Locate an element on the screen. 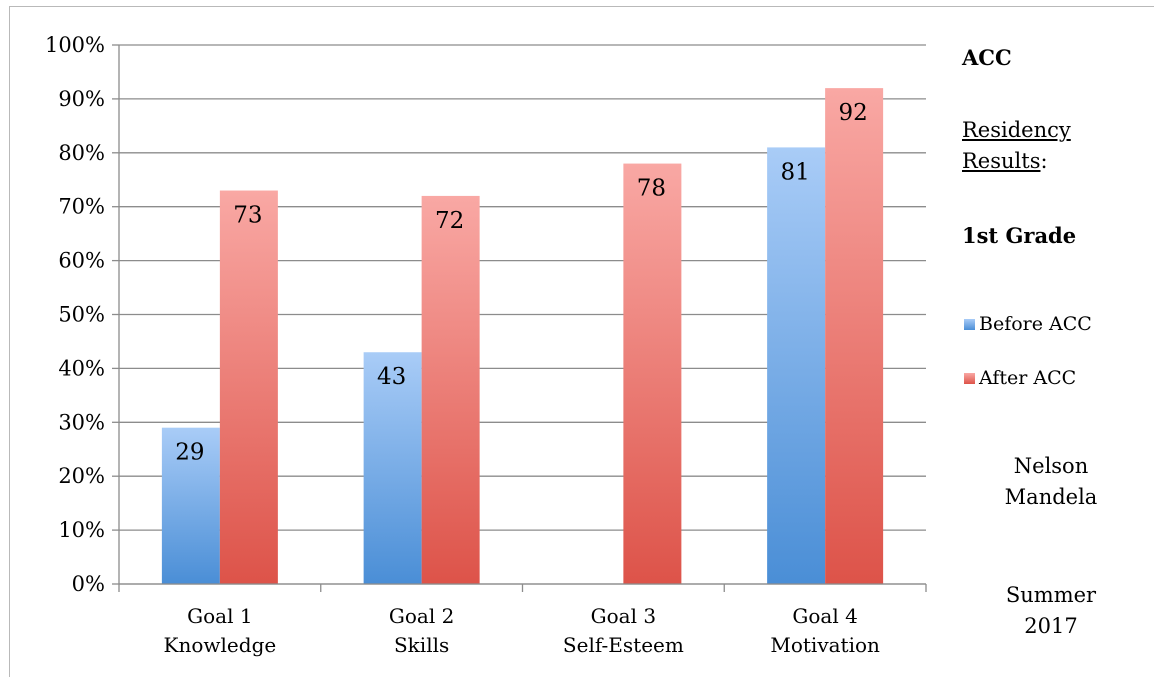 This screenshot has height=677, width=1154. legend-label-before: Before ACC is located at coordinates (1035, 324).